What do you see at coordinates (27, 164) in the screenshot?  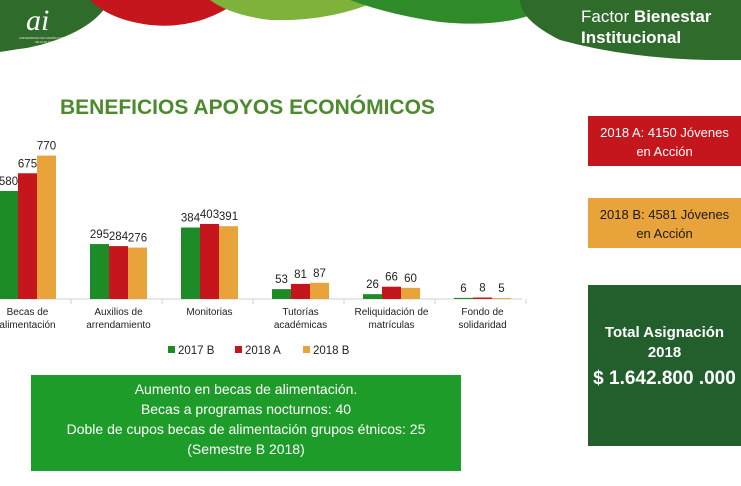 I see `data-label: 675` at bounding box center [27, 164].